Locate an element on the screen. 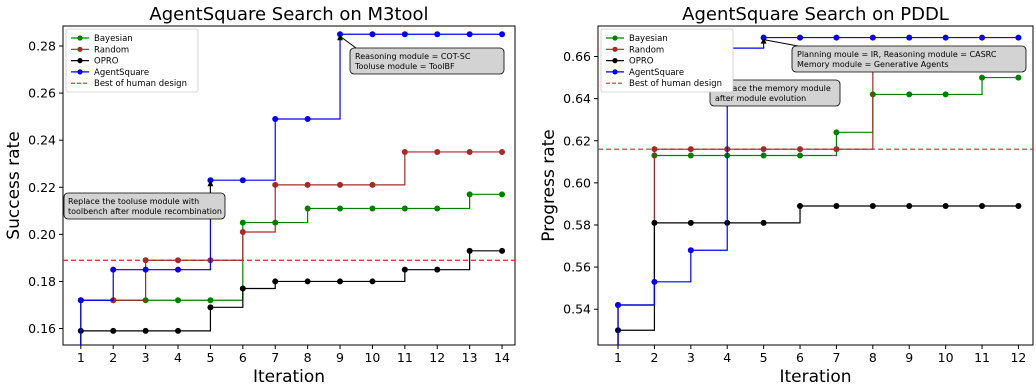 The height and width of the screenshot is (387, 1036). x-tick-label: 12 is located at coordinates (1018, 357).